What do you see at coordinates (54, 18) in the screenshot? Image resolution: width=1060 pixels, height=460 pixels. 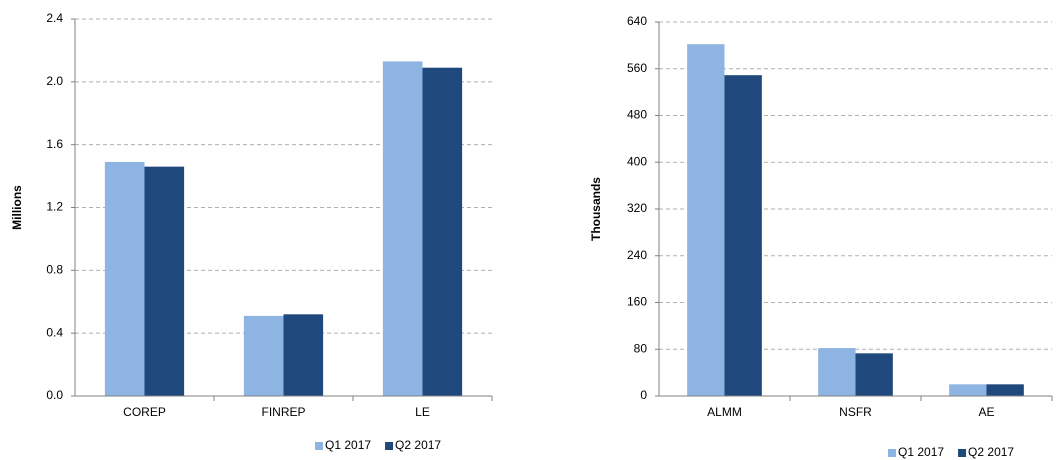 I see `y-tick-label: 2.4` at bounding box center [54, 18].